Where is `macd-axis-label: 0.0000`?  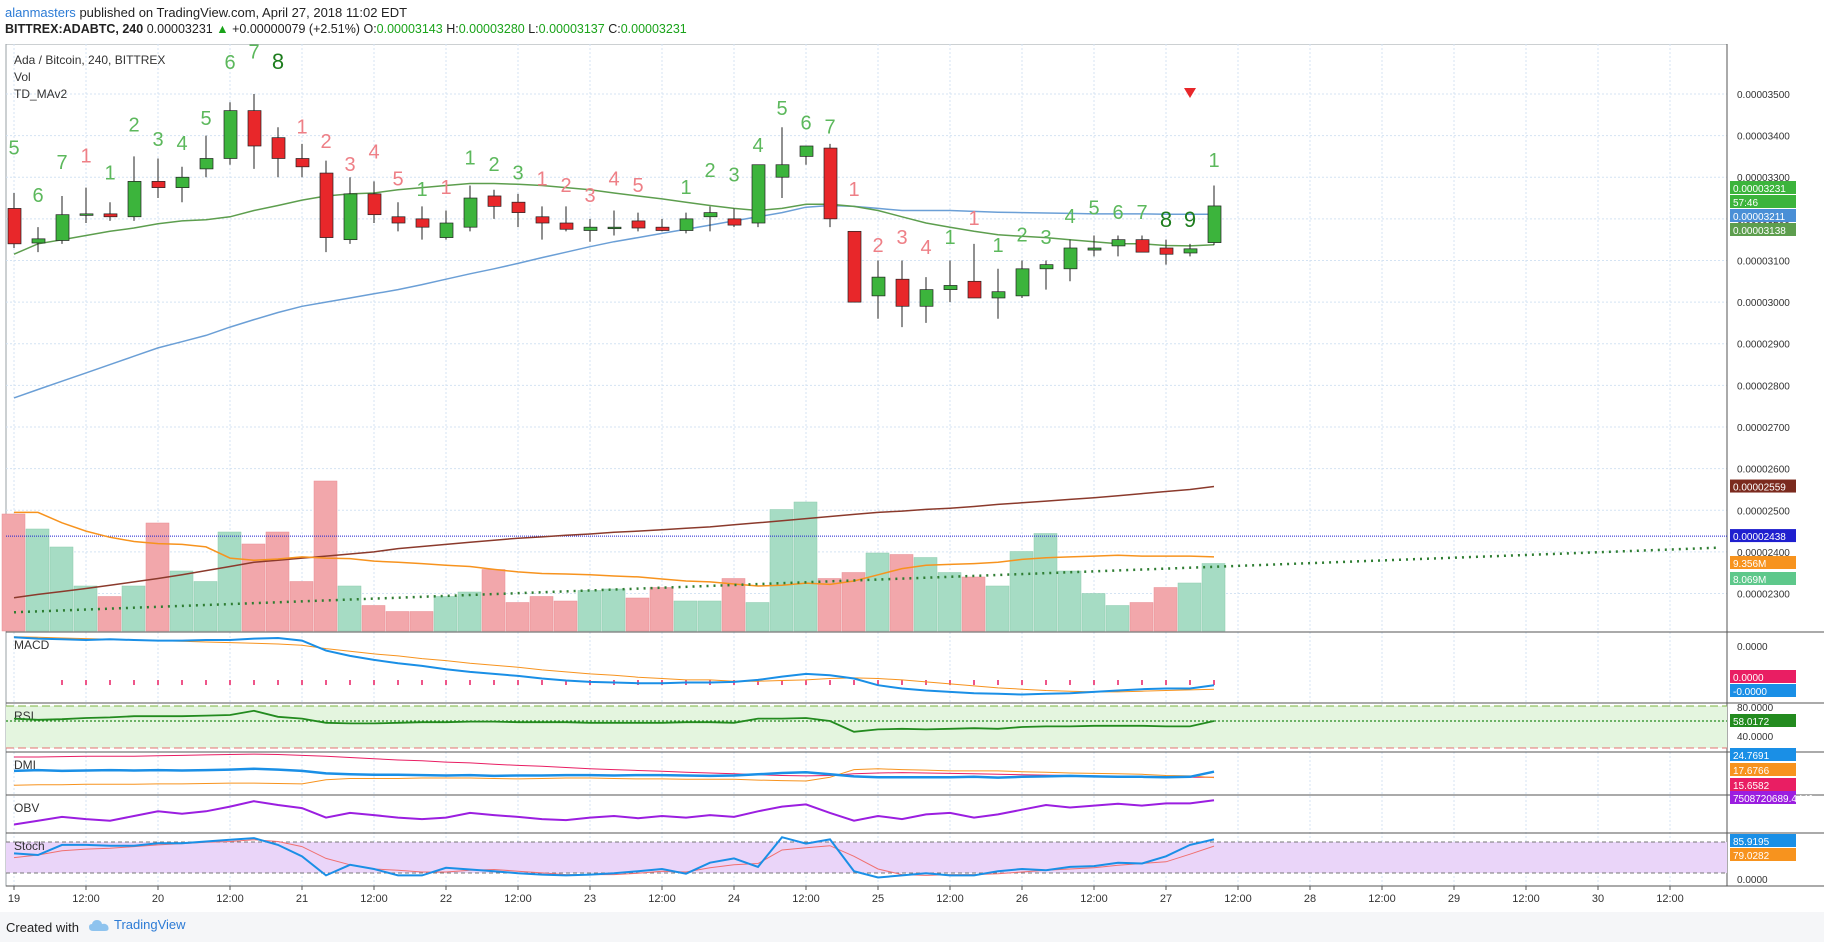 macd-axis-label: 0.0000 is located at coordinates (1752, 647).